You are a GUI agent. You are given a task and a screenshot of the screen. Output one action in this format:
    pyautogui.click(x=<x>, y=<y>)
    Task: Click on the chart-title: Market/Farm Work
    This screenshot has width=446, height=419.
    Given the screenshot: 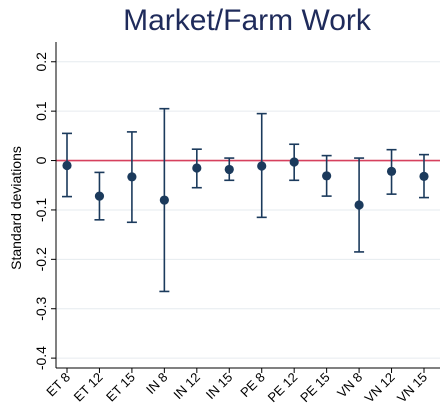 What is the action you would take?
    pyautogui.click(x=247, y=20)
    